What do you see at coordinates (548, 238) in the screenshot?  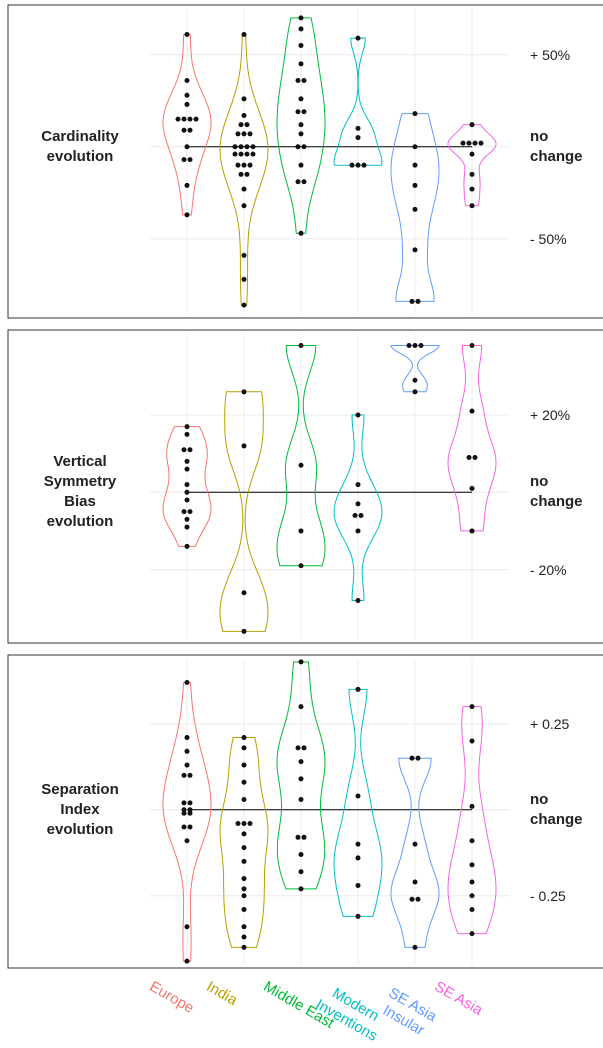 I see `y-tick-label: - 50%` at bounding box center [548, 238].